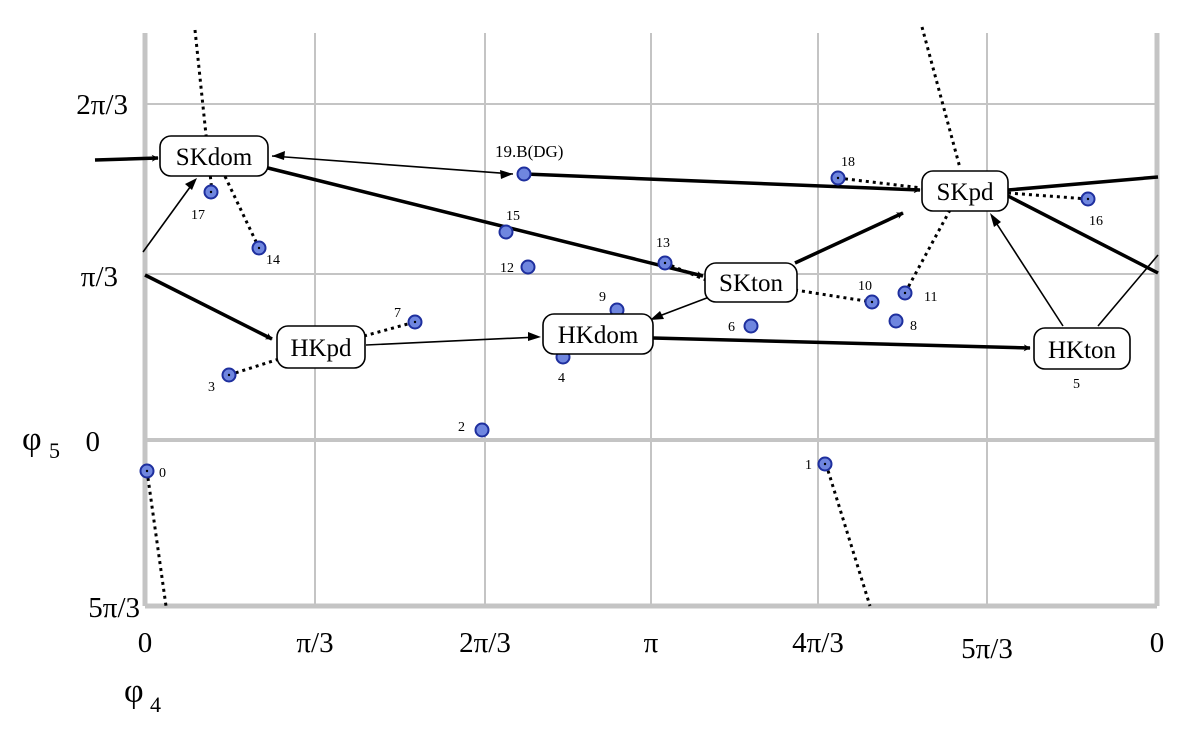  What do you see at coordinates (1028, 272) in the screenshot?
I see `arrow-hkton-skpd` at bounding box center [1028, 272].